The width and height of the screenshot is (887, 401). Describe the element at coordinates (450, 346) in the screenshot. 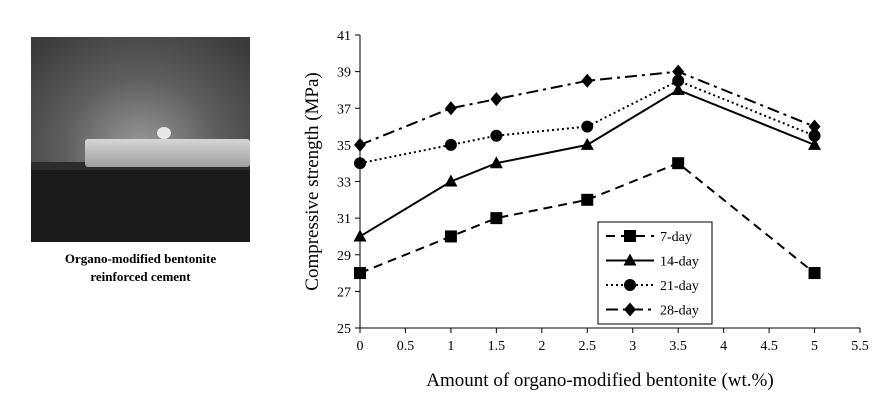

I see `x-tick-label: 1` at that location.